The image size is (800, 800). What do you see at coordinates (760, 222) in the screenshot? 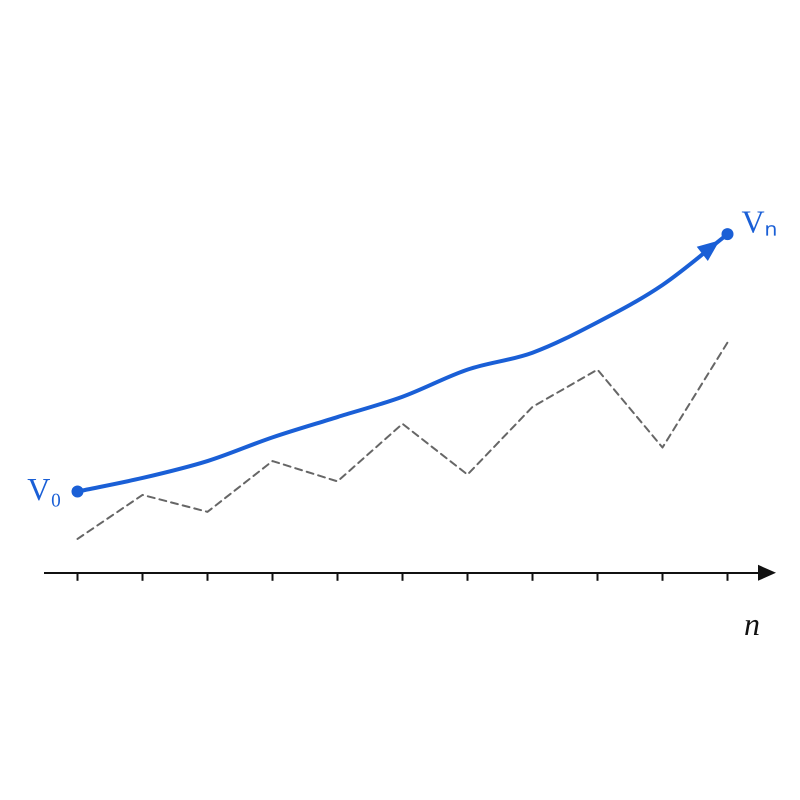
I see `annotation: Vₙ` at bounding box center [760, 222].